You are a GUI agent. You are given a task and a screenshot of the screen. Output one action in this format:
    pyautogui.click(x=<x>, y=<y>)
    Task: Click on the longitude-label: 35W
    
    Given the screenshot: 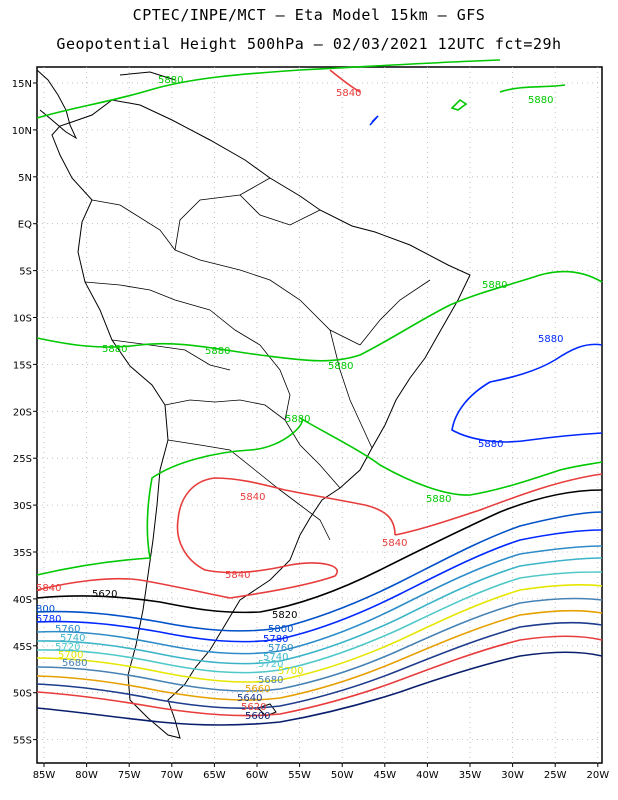 What is the action you would take?
    pyautogui.click(x=470, y=775)
    